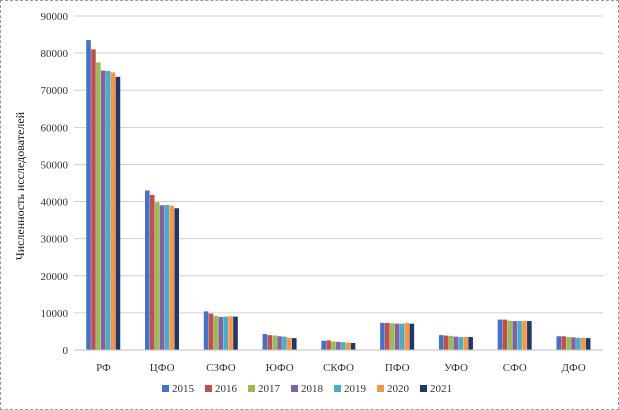 Image resolution: width=619 pixels, height=410 pixels. Describe the element at coordinates (510, 335) in the screenshot. I see `bar-СФО-2017` at that location.